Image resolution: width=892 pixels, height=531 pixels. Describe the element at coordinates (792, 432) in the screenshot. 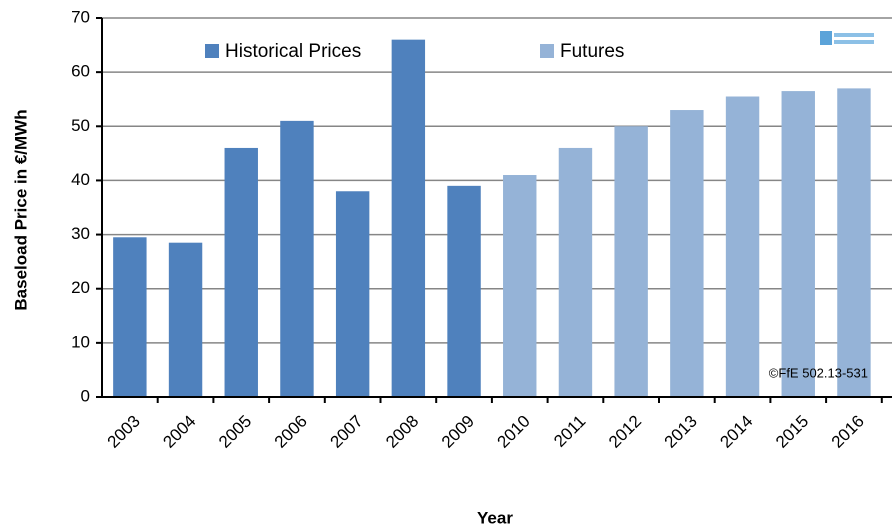

I see `x-tick-label: 2015` at that location.